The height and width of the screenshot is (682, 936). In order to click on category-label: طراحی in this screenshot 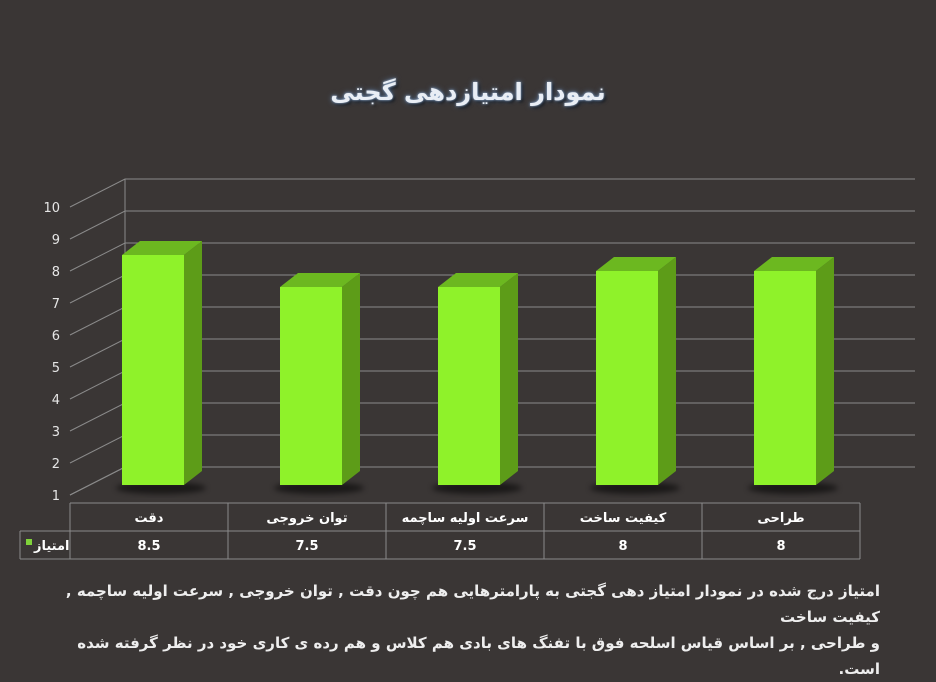, I will do `click(780, 518)`.